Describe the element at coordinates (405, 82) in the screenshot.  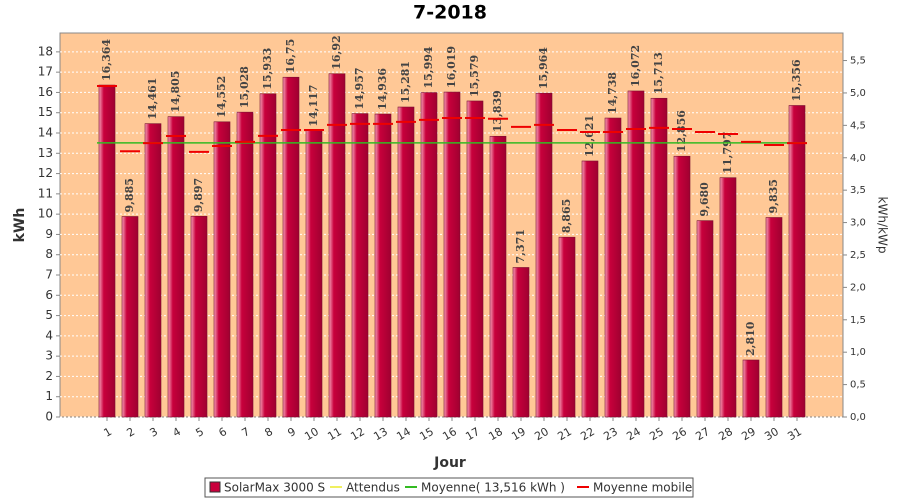
I see `value-label: 15,281` at that location.